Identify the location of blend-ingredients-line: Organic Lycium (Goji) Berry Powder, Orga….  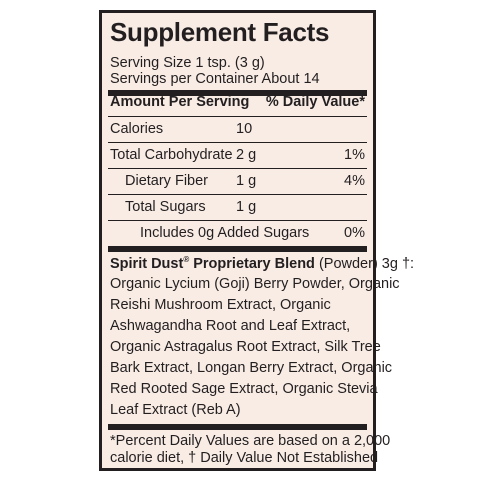
(255, 284).